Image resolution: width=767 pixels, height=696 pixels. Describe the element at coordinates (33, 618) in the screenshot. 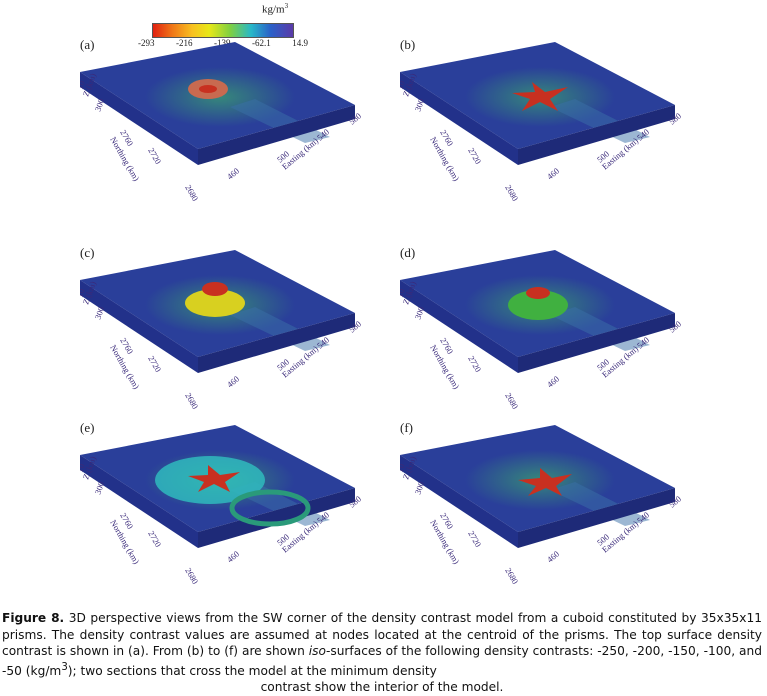

I see `figure-number: Figure 8.` at that location.